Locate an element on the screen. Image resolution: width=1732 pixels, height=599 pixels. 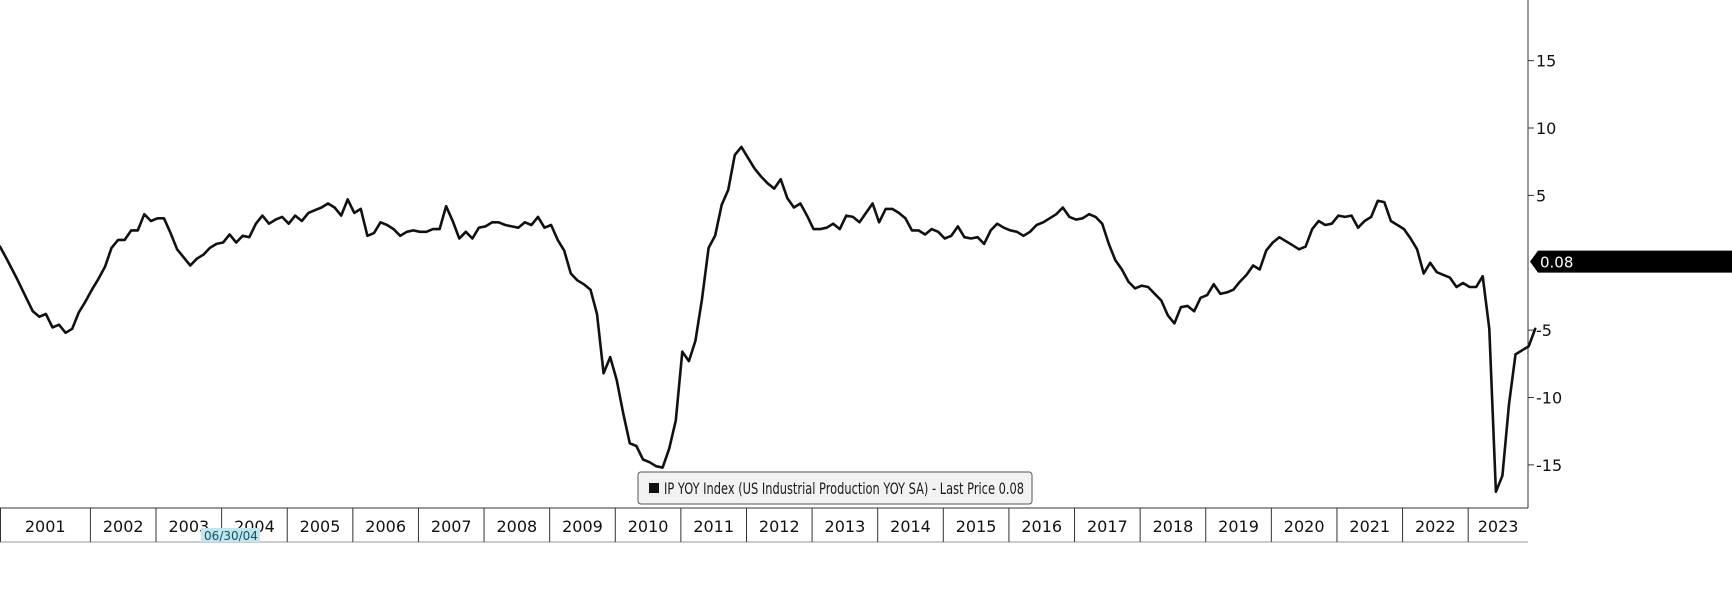
x-tick-label: 2014 is located at coordinates (910, 526).